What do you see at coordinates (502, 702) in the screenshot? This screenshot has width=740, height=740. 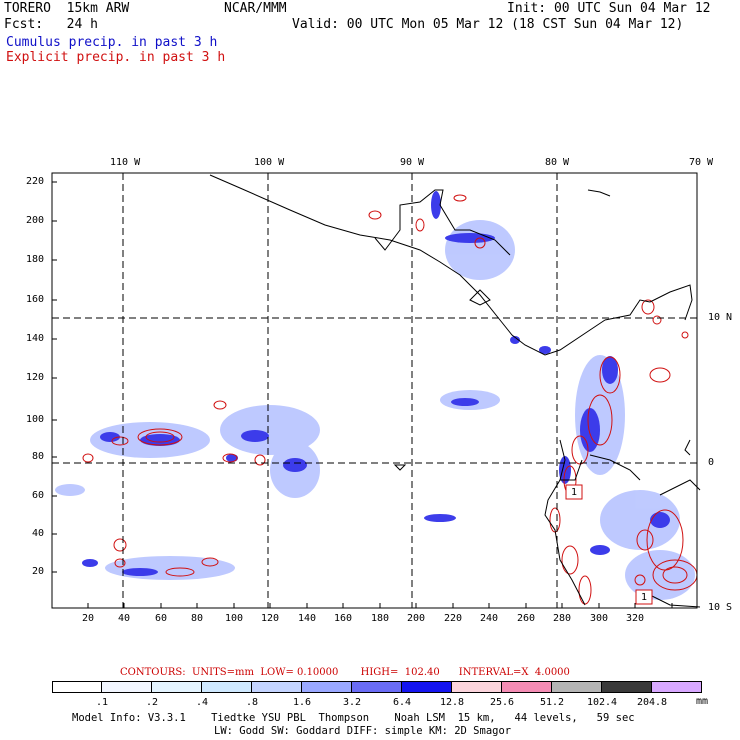 I see `legend-level: 25.6` at bounding box center [502, 702].